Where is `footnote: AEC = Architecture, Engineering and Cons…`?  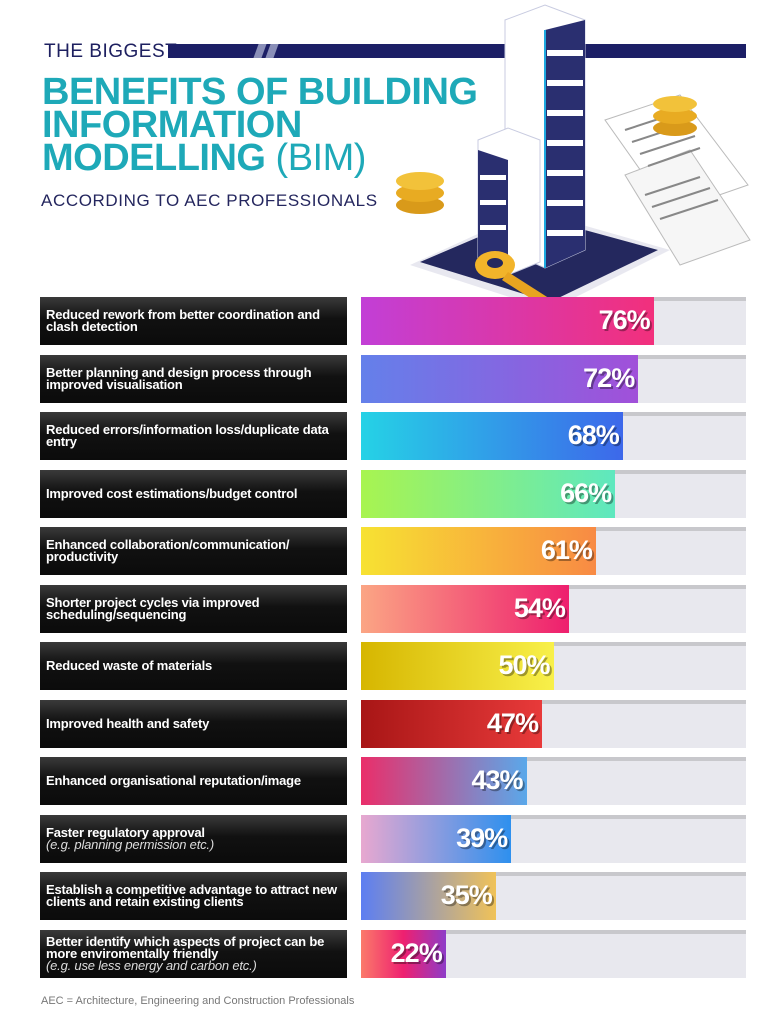 footnote: AEC = Architecture, Engineering and Cons… is located at coordinates (198, 1001).